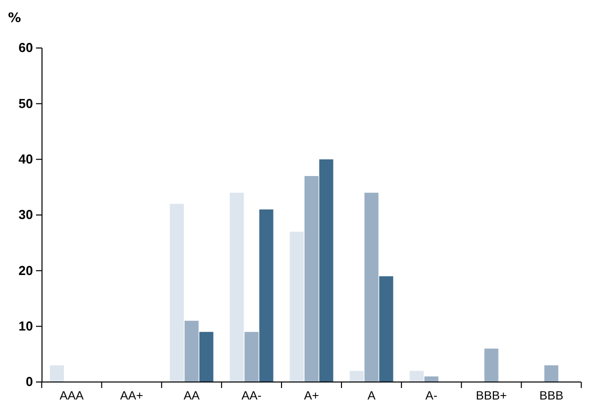 The height and width of the screenshot is (408, 593). I want to click on y-axis-title: %, so click(15, 18).